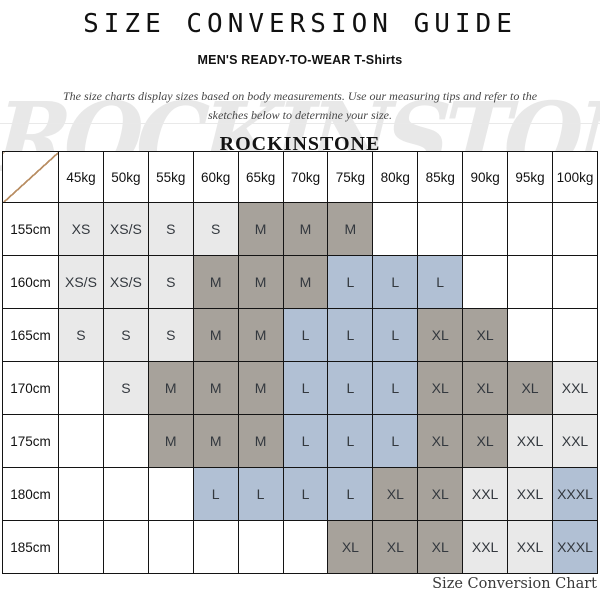  Describe the element at coordinates (215, 177) in the screenshot. I see `weight-header: 60kg` at that location.